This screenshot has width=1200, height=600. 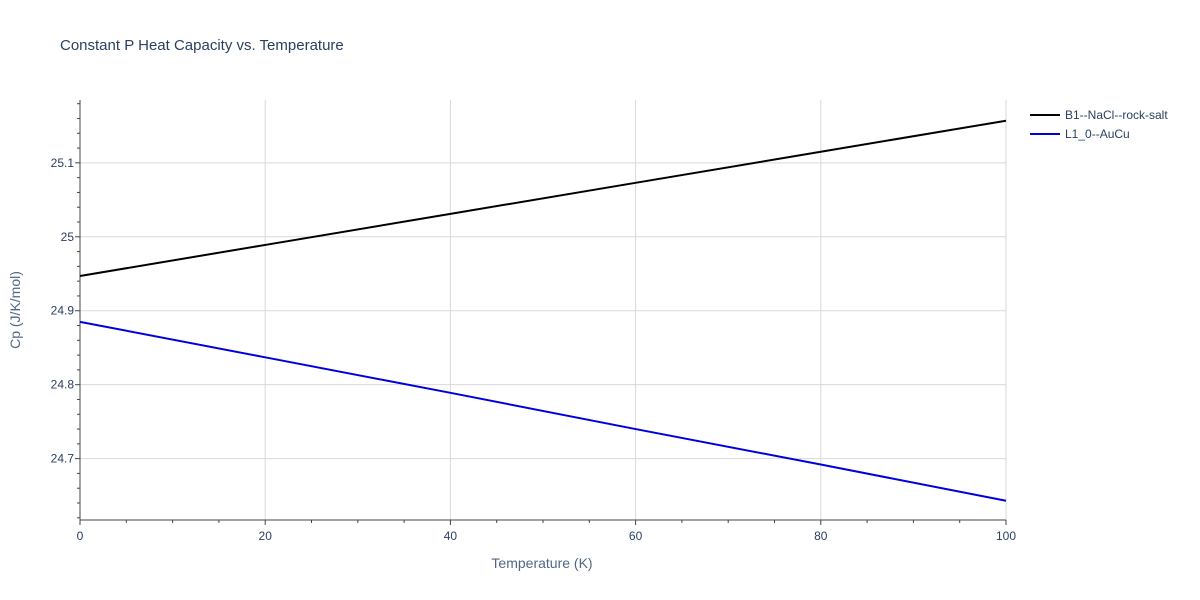 I want to click on x-tick-label: 60, so click(x=636, y=536).